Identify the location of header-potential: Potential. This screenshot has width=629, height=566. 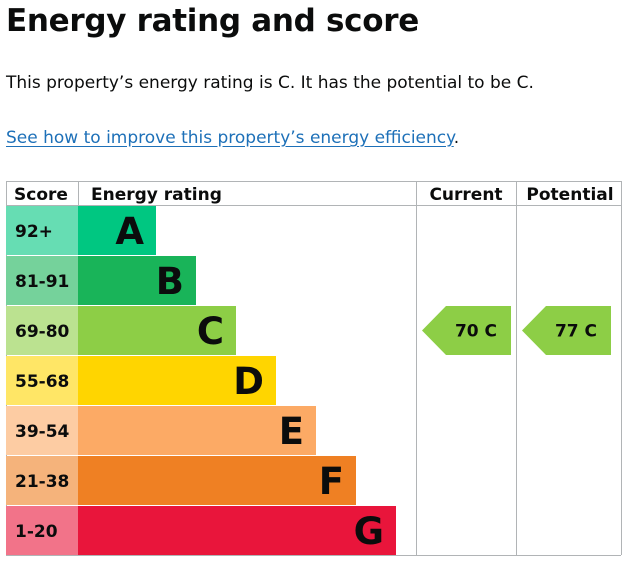
(569, 195).